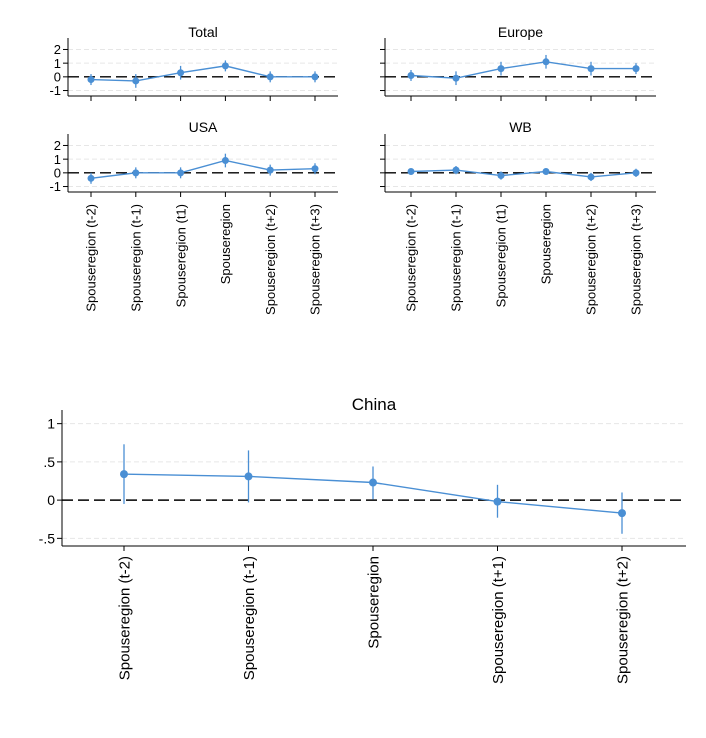  Describe the element at coordinates (374, 404) in the screenshot. I see `panel-title: China` at that location.